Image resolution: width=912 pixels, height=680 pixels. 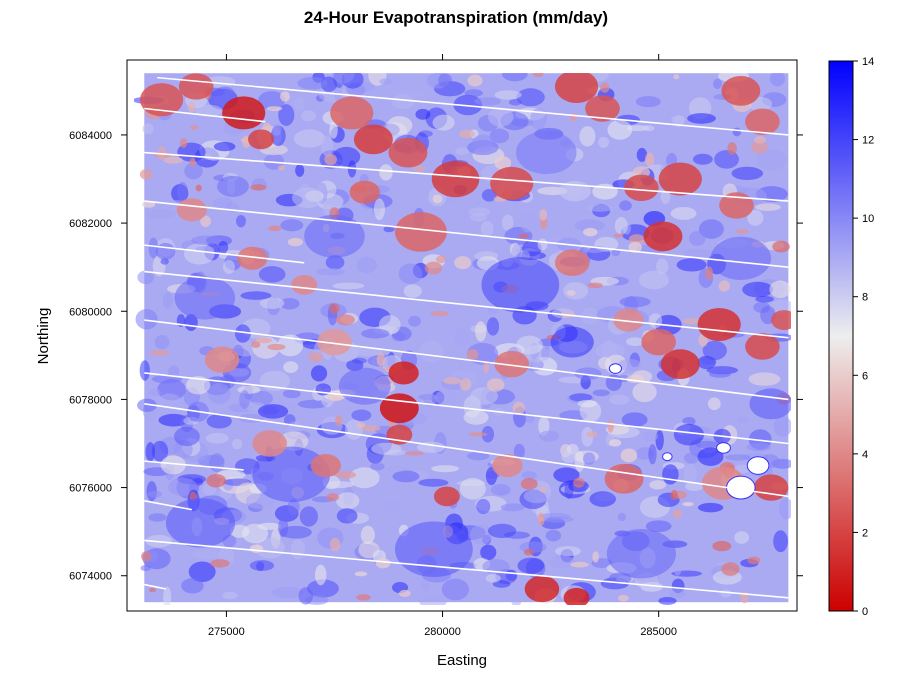 I want to click on colorbar: 0 2 4 6 8 10 12 14, so click(x=851, y=337).